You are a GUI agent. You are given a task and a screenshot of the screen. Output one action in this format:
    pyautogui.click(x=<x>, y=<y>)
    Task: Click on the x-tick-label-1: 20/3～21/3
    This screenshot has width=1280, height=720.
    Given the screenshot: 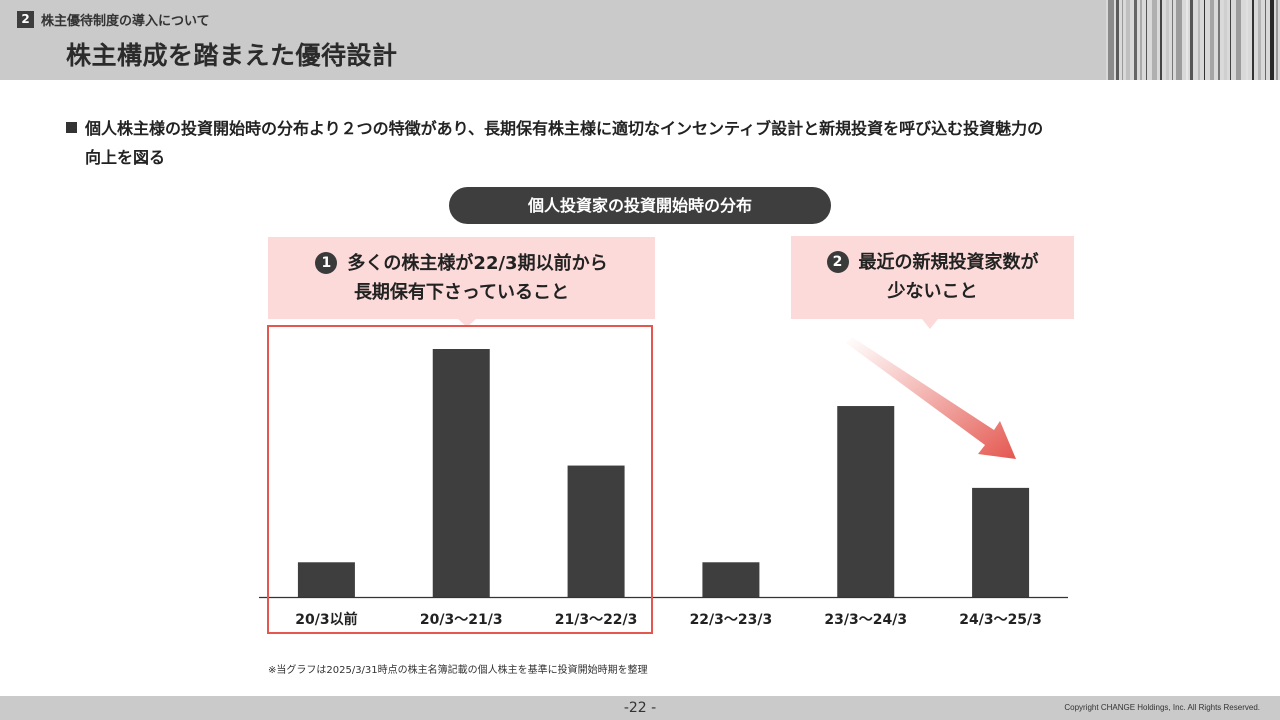 What is the action you would take?
    pyautogui.click(x=461, y=620)
    